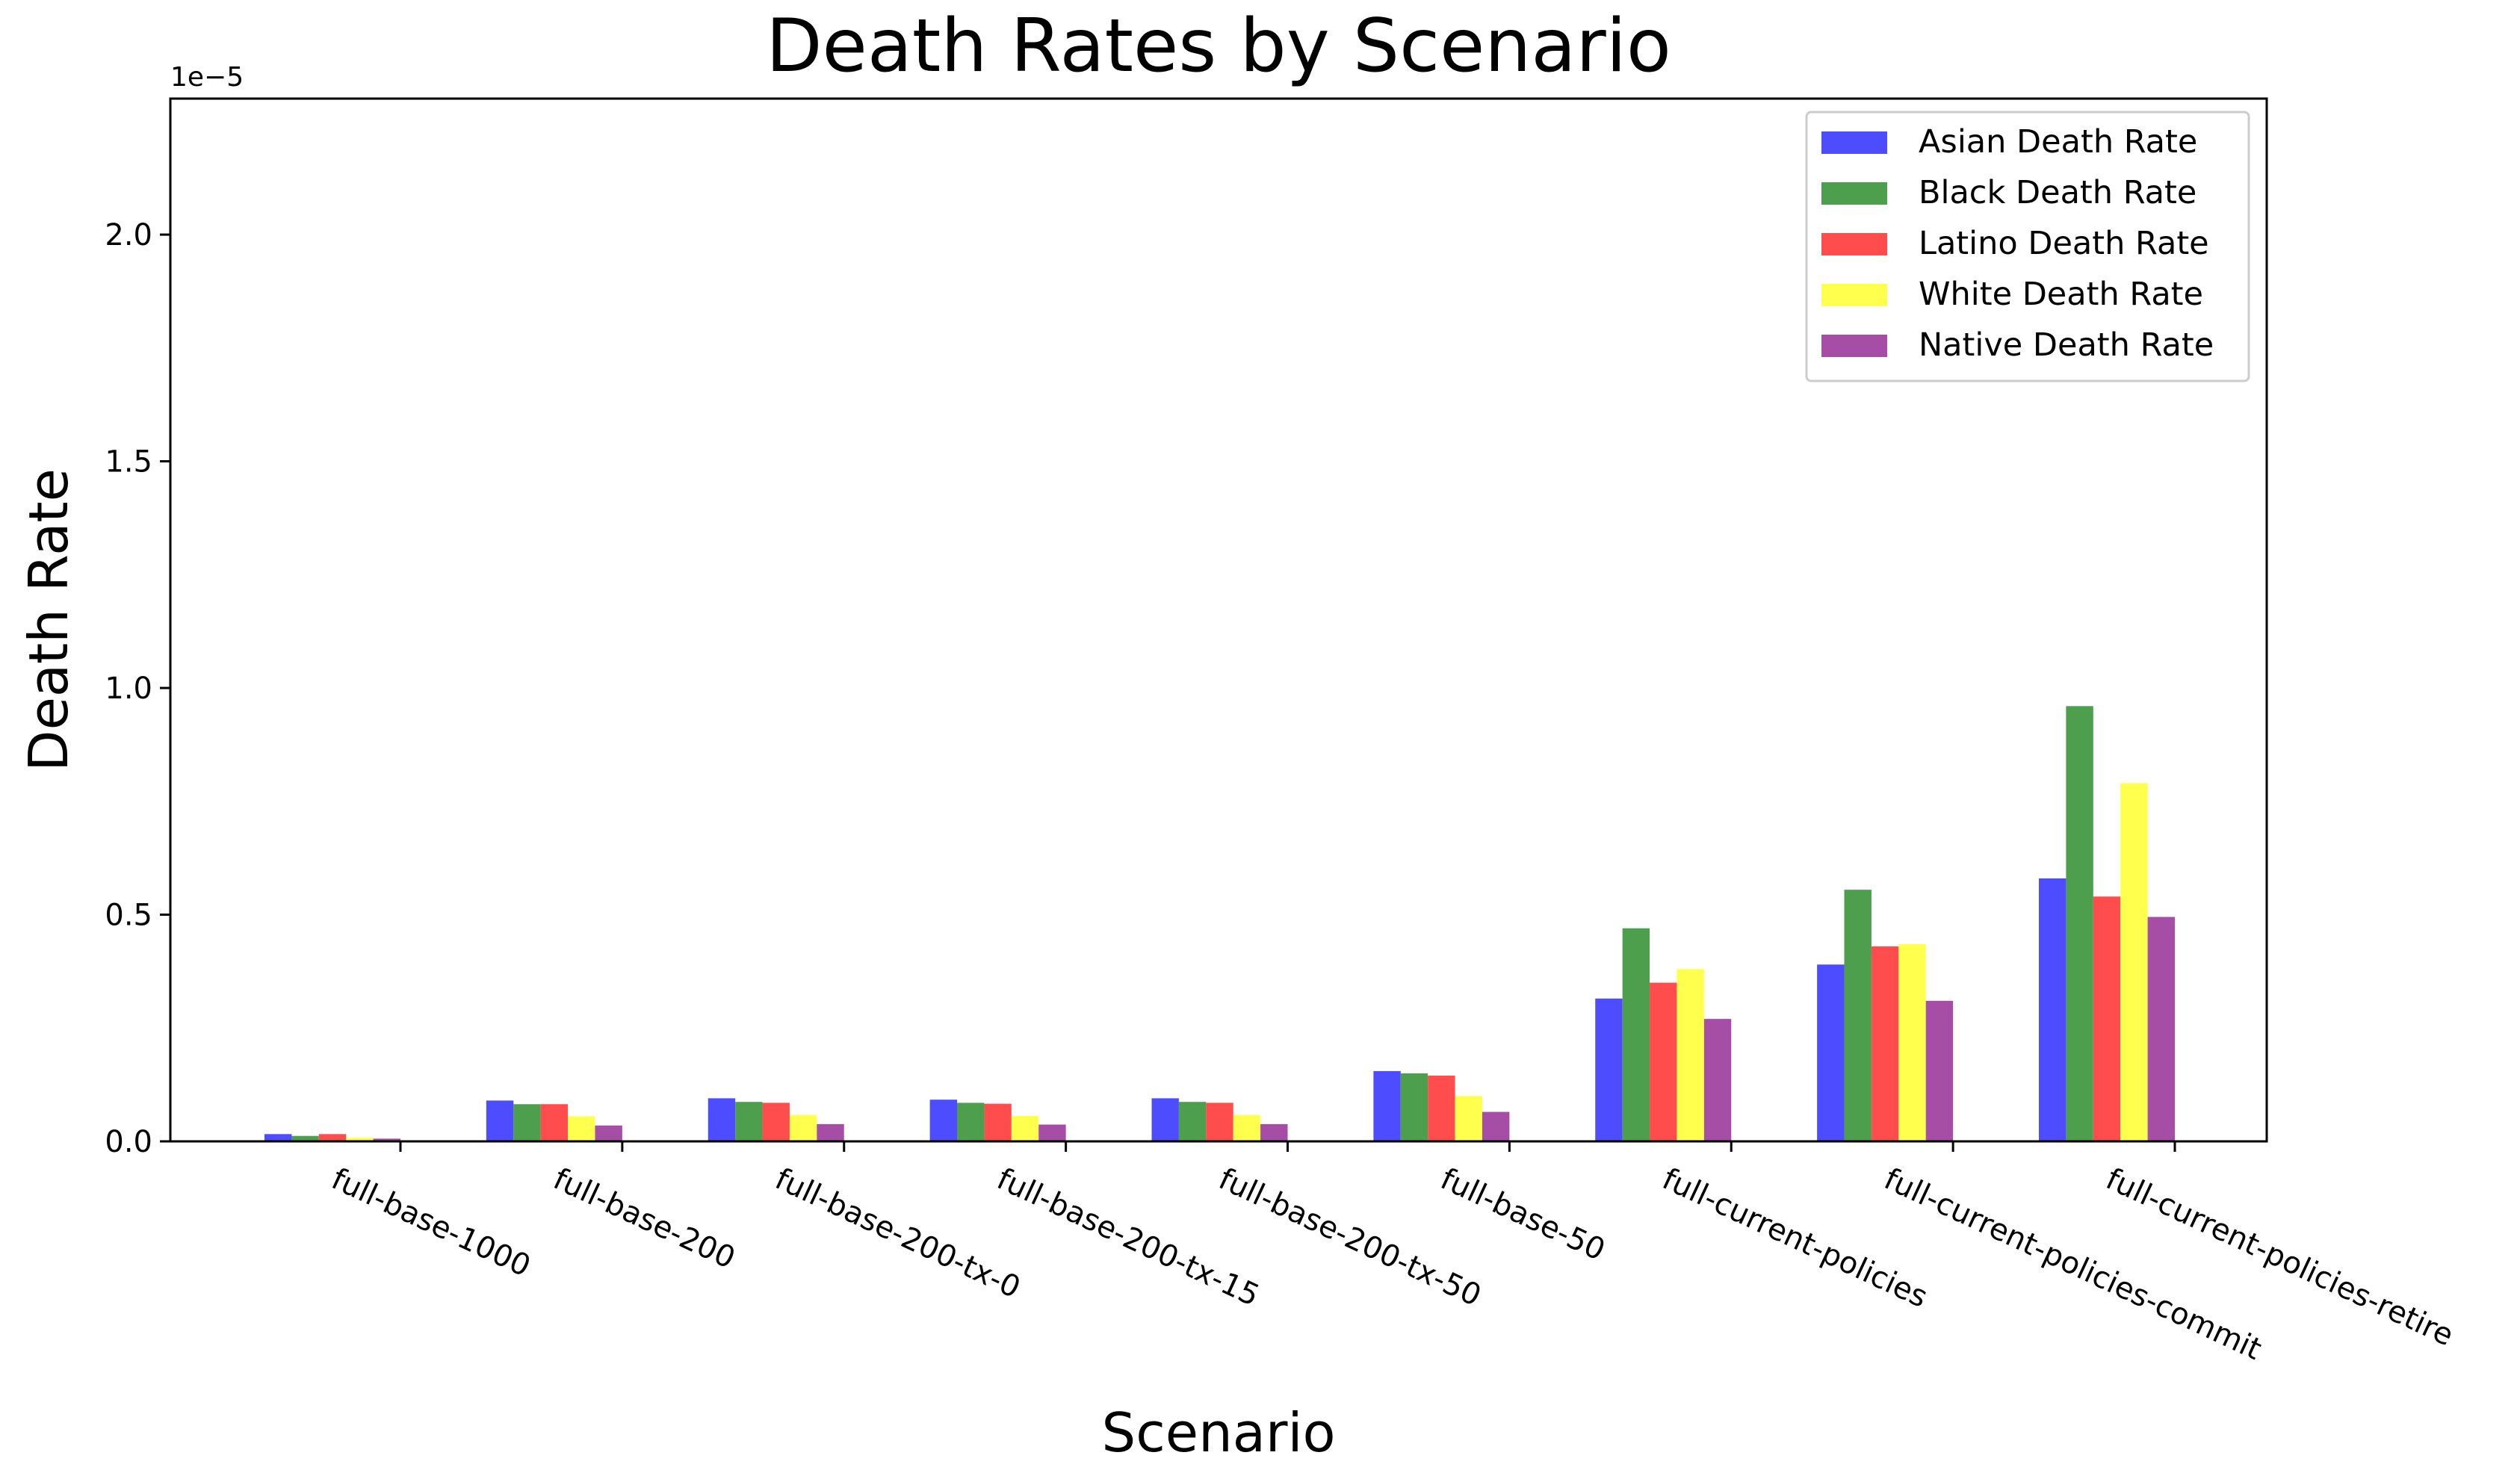 Image resolution: width=2520 pixels, height=1476 pixels. Describe the element at coordinates (128, 462) in the screenshot. I see `y-tick-label: 1.5` at that location.